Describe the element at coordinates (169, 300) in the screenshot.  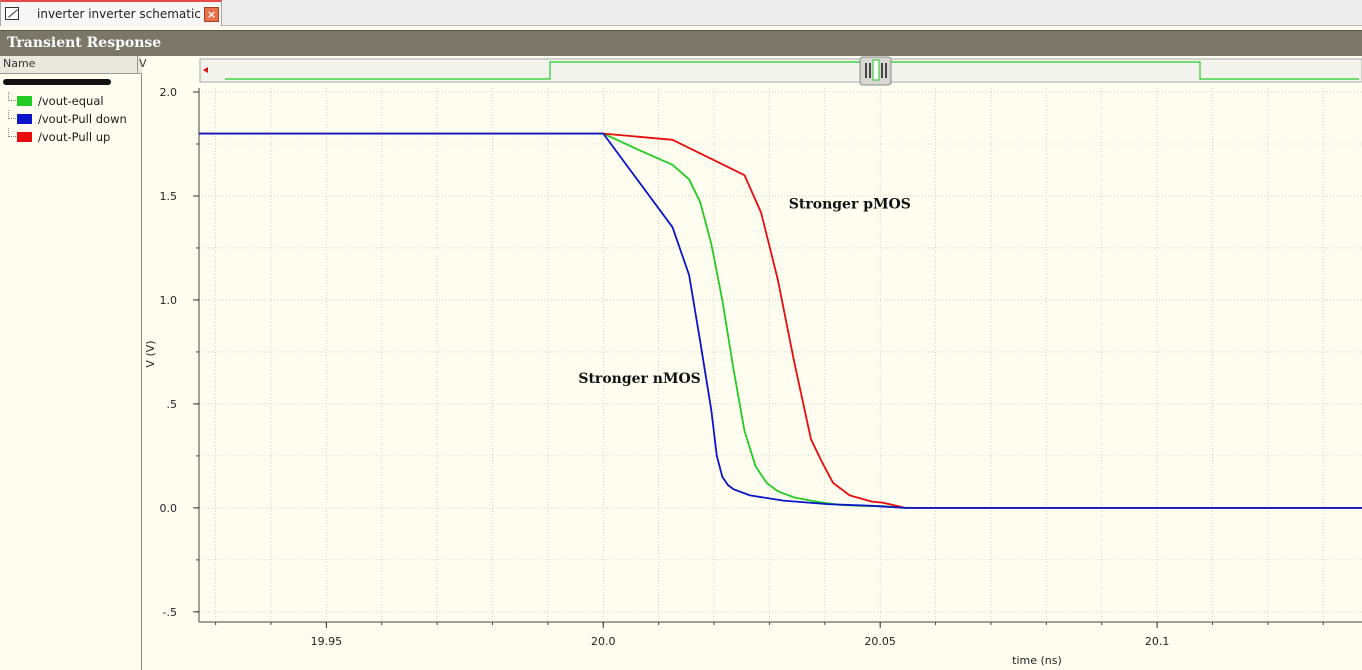
I see `y-tick-label: 1.0` at that location.